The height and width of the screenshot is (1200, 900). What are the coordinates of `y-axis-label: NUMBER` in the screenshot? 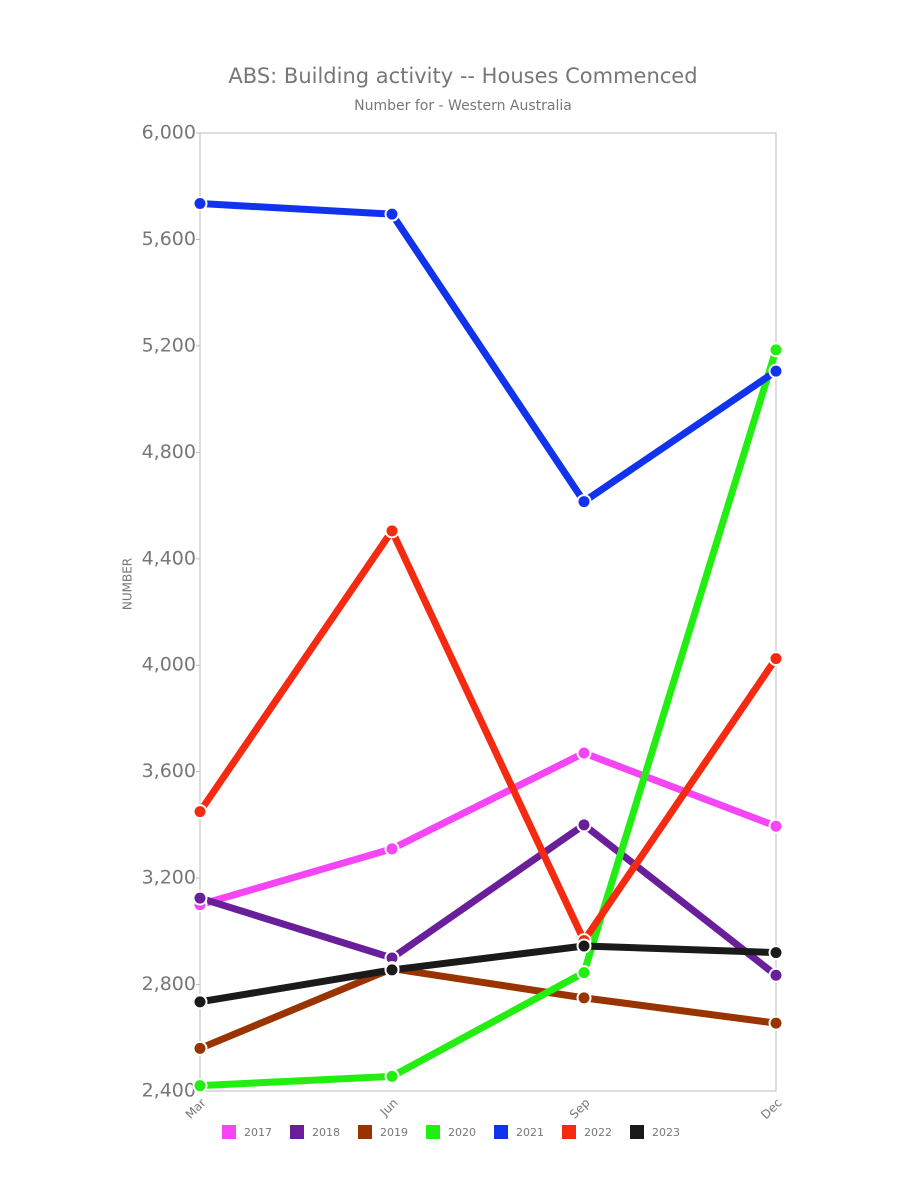 It's located at (128, 584).